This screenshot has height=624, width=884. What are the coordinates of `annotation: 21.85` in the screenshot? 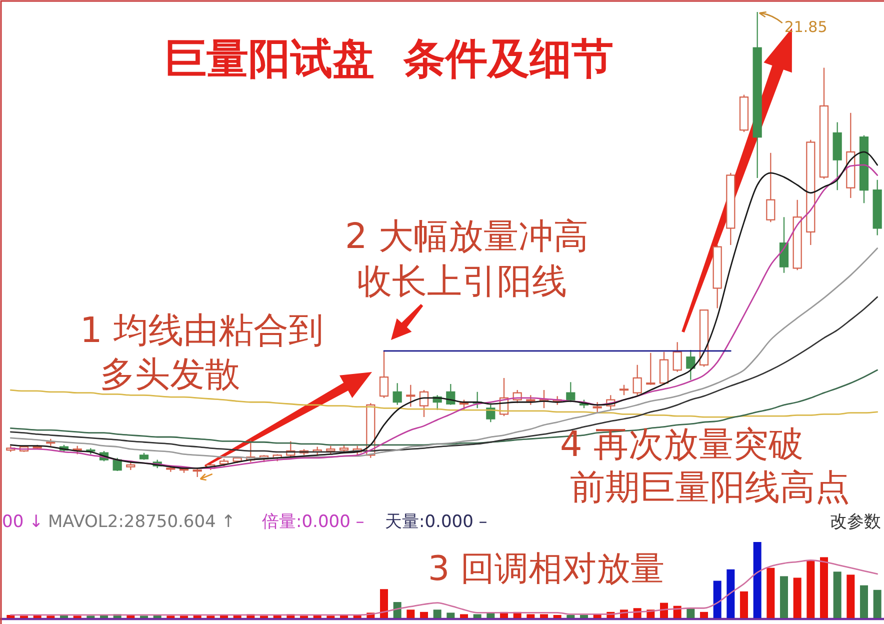 It's located at (806, 27).